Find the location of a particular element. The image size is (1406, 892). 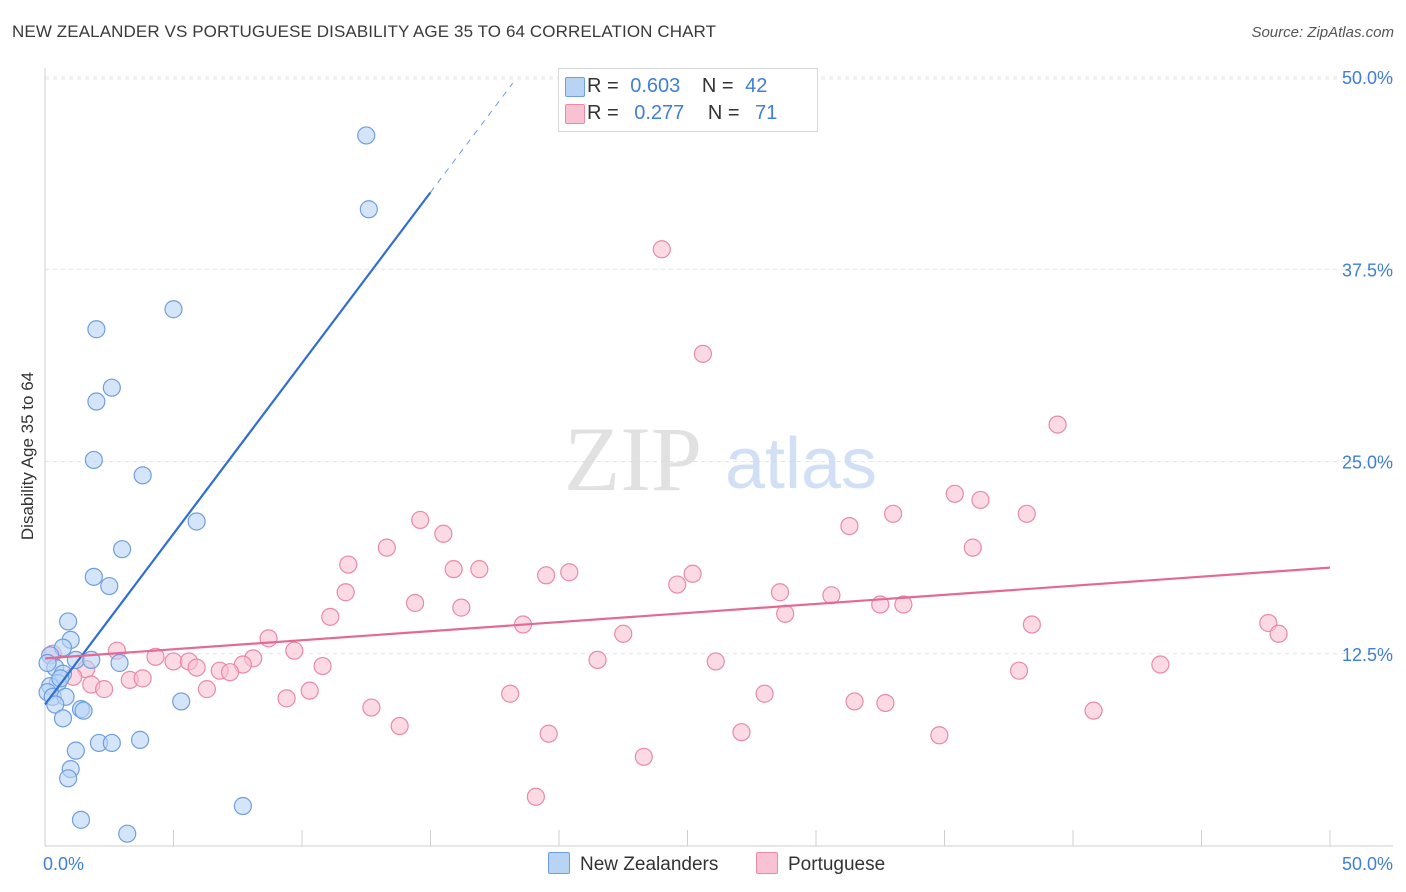

legend-label: Portuguese is located at coordinates (837, 864).